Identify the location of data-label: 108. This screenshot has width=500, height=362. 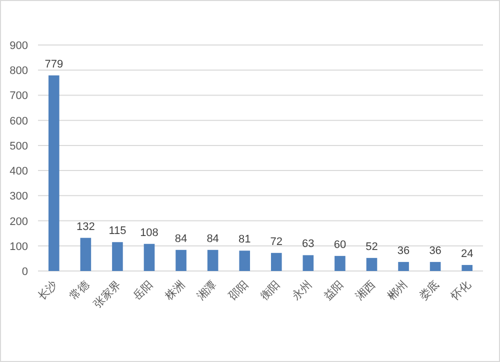
(149, 232).